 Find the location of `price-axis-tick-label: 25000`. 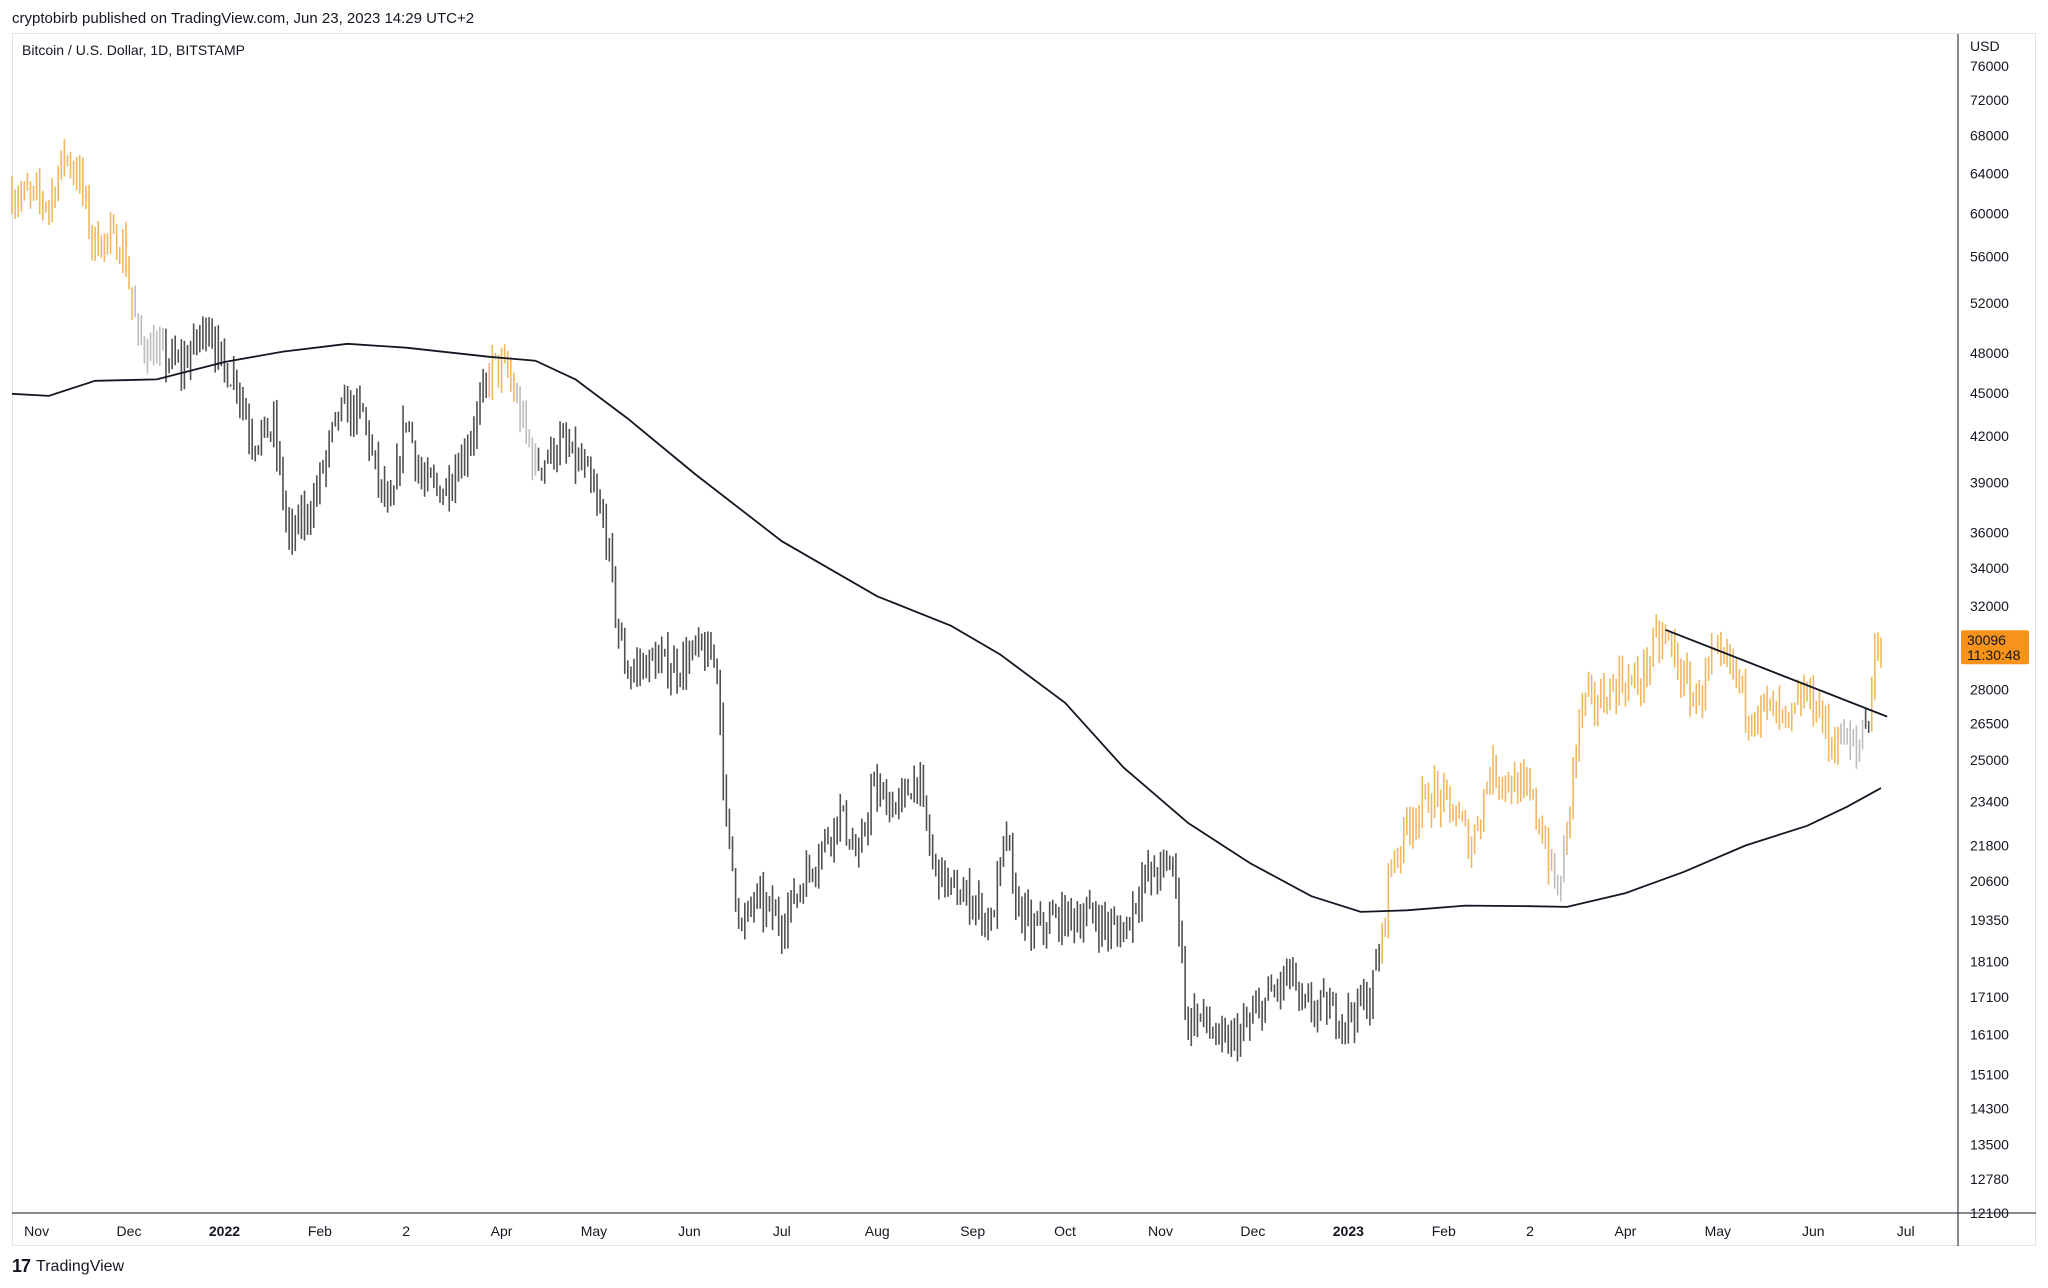

price-axis-tick-label: 25000 is located at coordinates (1989, 760).